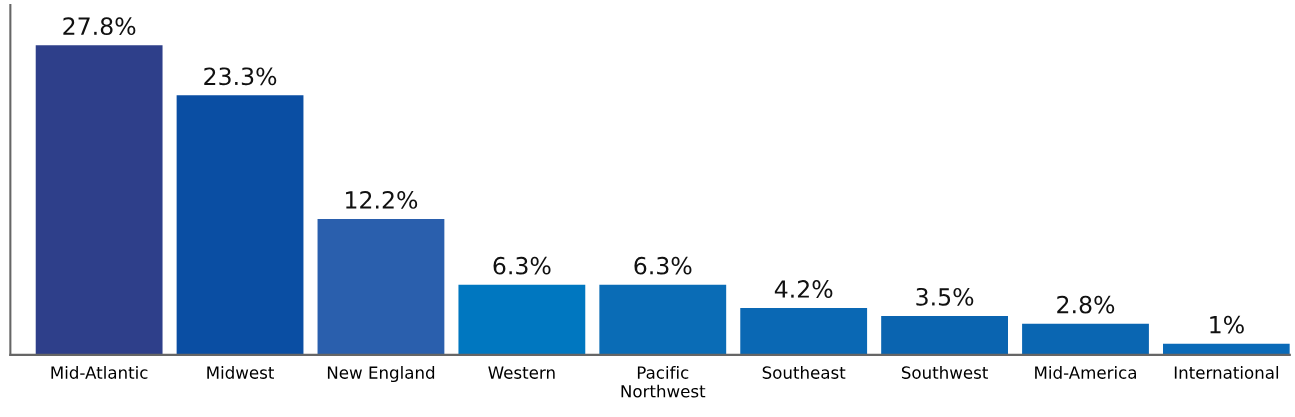 This screenshot has width=1295, height=417. I want to click on data-label: 1%, so click(1227, 324).